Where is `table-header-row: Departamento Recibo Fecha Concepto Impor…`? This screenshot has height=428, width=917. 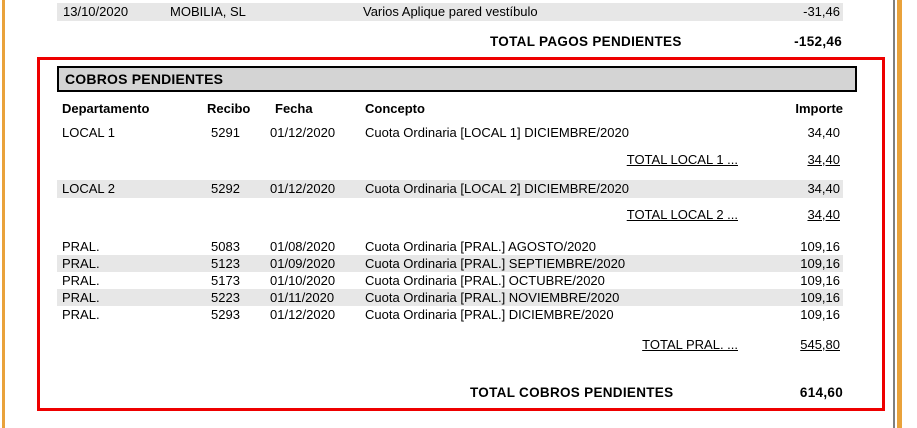 table-header-row: Departamento Recibo Fecha Concepto Impor… is located at coordinates (450, 108).